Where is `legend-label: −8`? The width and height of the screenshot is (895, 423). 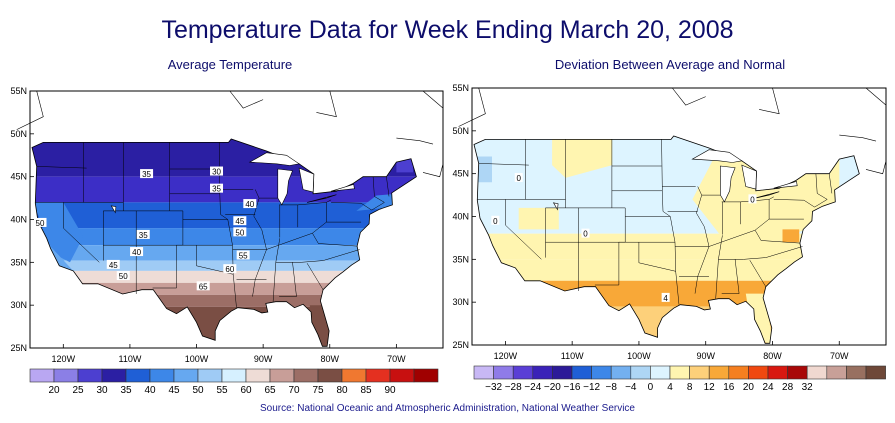 legend-label: −8 is located at coordinates (611, 387).